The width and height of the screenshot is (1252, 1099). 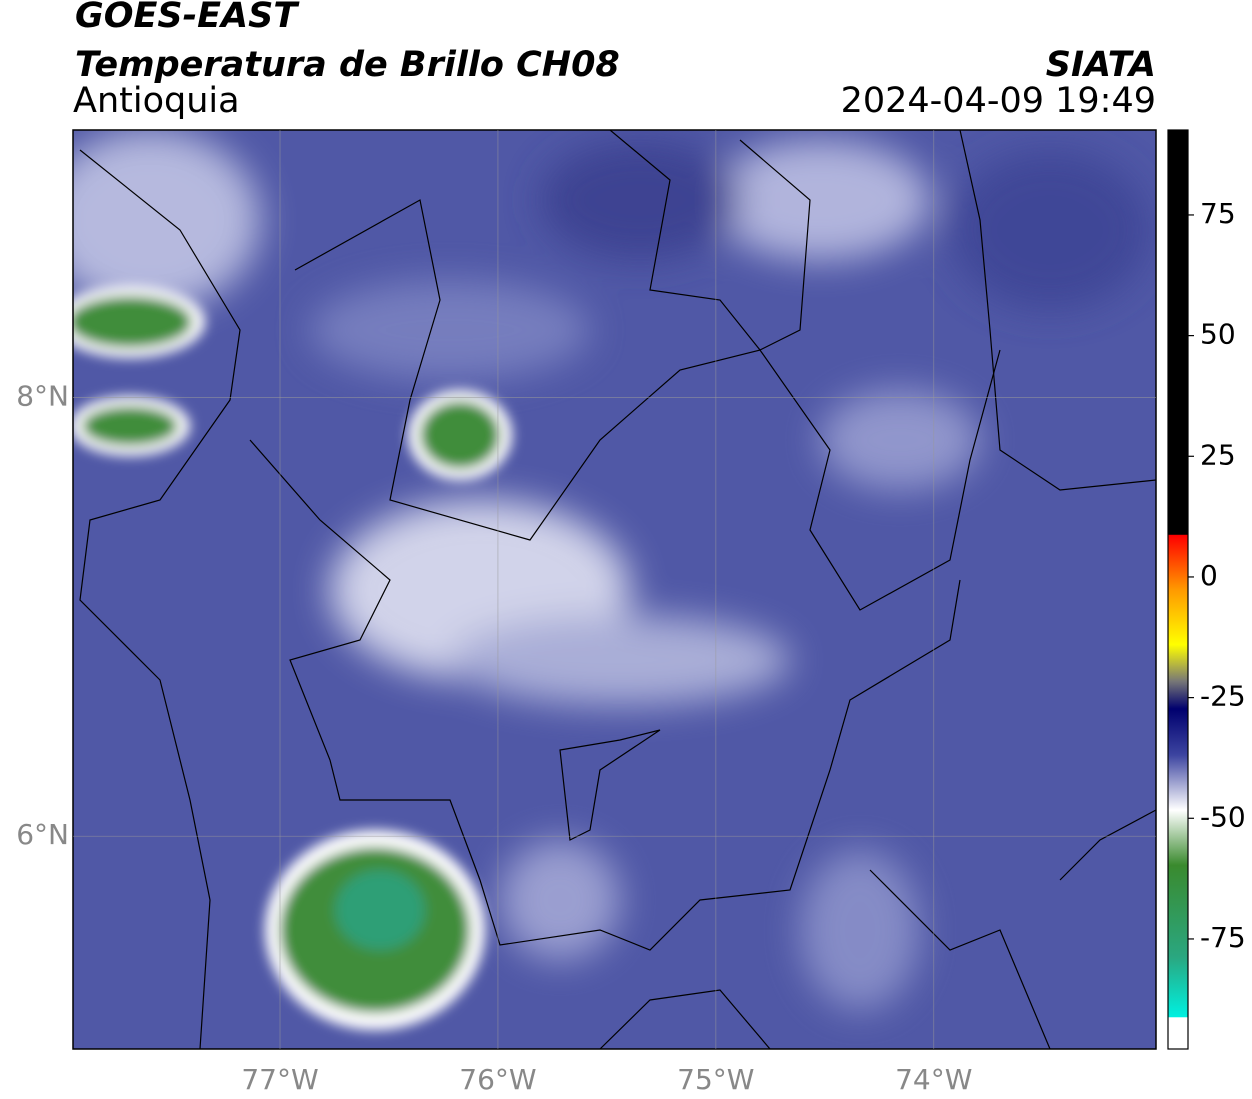 What do you see at coordinates (279, 1079) in the screenshot?
I see `x-tick-label: 77°W` at bounding box center [279, 1079].